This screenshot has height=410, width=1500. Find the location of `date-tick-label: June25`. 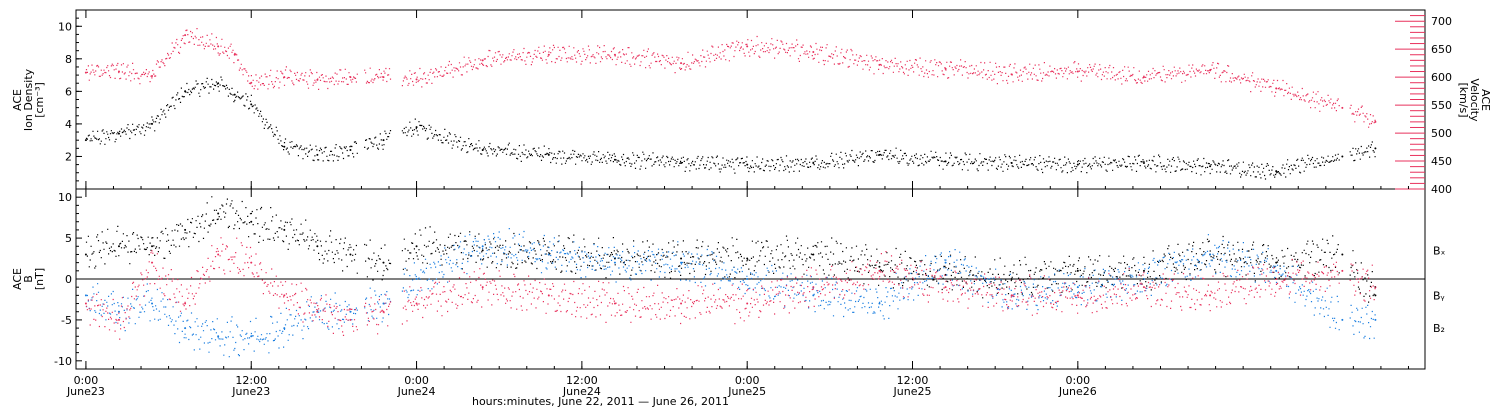

date-tick-label: June25 is located at coordinates (746, 391).